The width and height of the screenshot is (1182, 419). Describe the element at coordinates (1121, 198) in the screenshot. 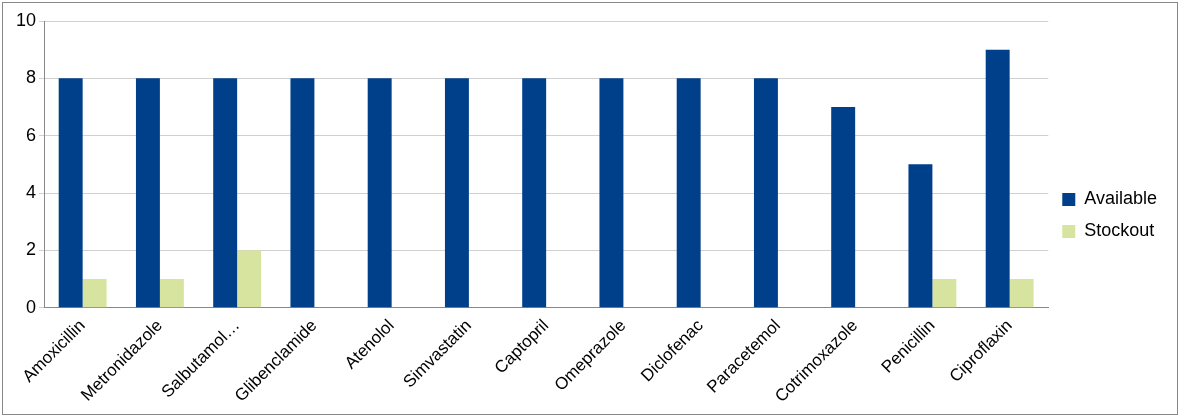

I see `legend-label: Available` at that location.